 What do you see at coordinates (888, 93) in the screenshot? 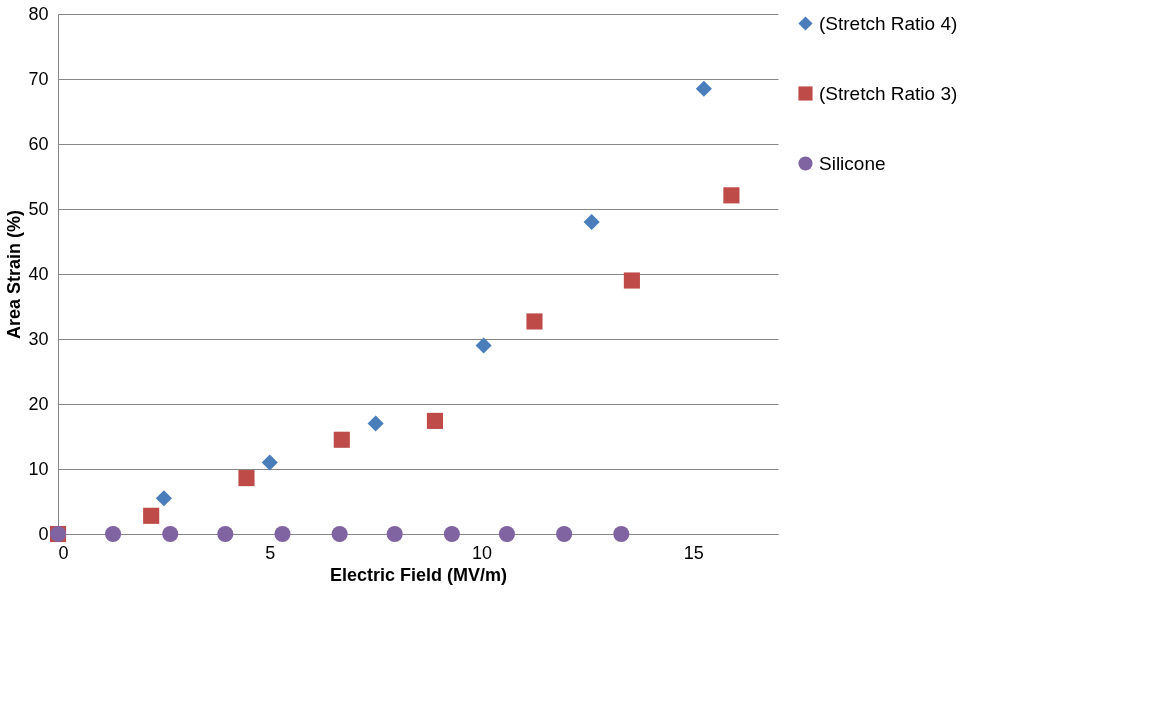
I see `legend-label: (Stretch Ratio 3)` at bounding box center [888, 93].